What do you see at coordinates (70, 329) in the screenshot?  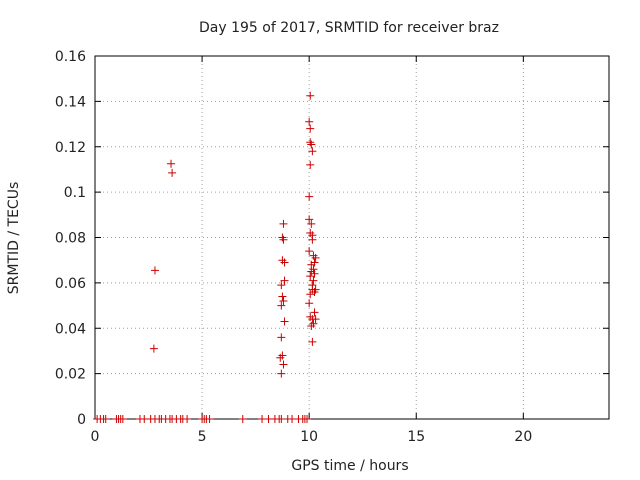 I see `y-tick-label: 0.04` at bounding box center [70, 329].